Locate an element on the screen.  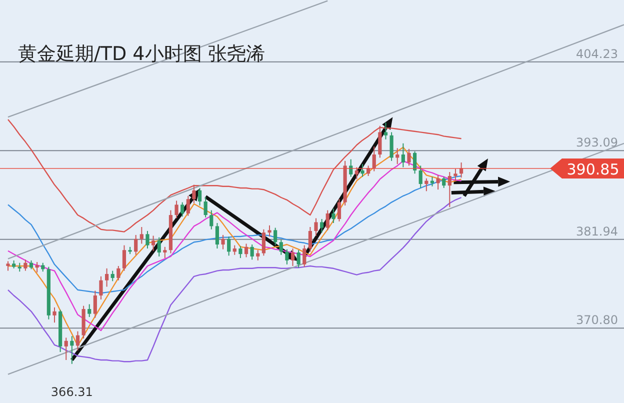
y-tick-label: 393.09 is located at coordinates (597, 143).